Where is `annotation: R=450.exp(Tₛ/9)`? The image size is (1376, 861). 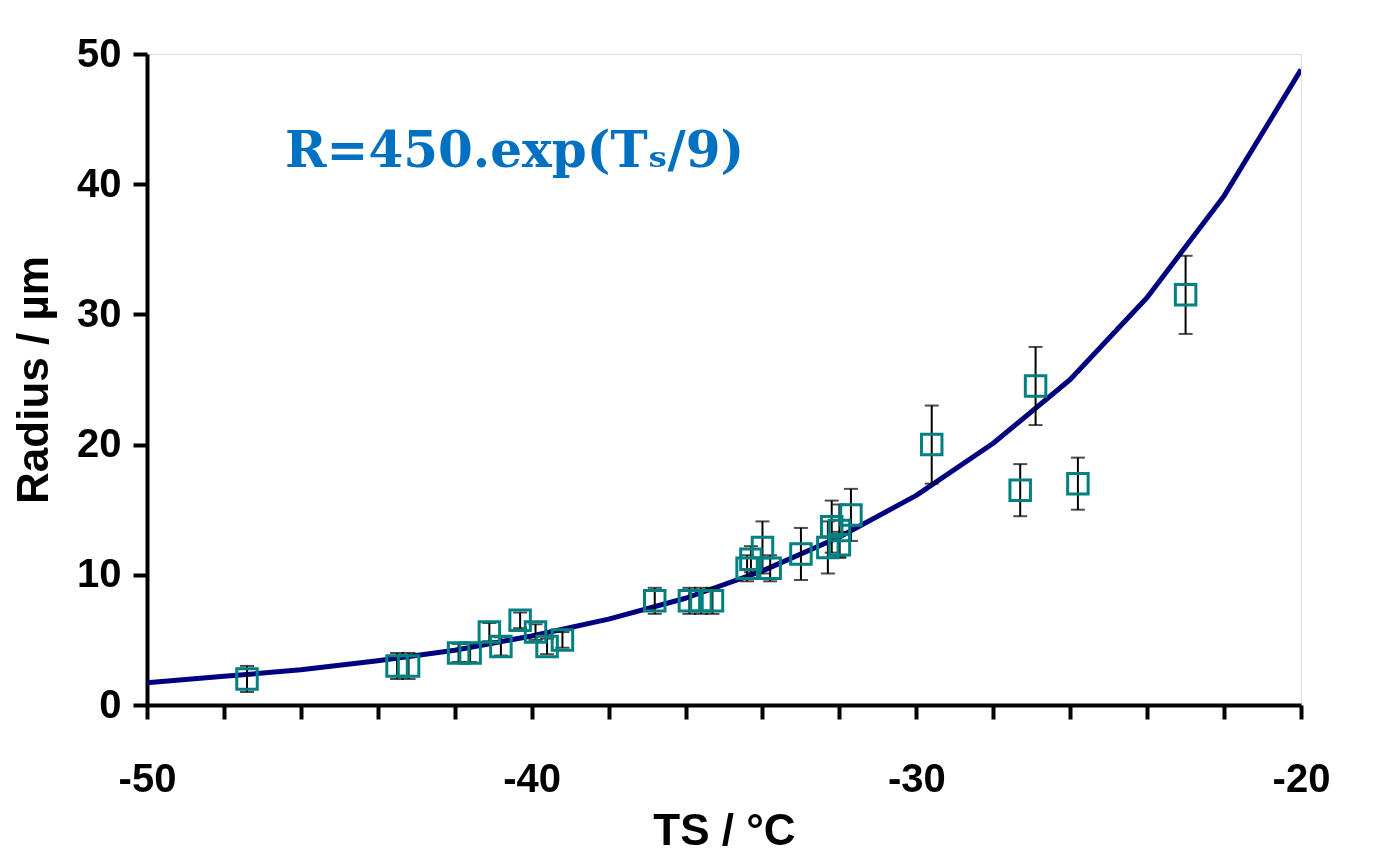
annotation: R=450.exp(Tₛ/9) is located at coordinates (515, 149).